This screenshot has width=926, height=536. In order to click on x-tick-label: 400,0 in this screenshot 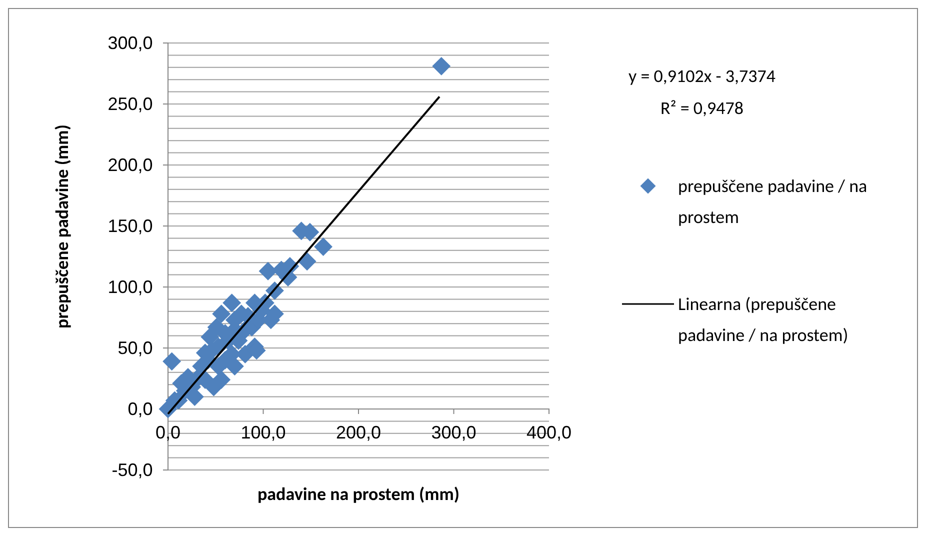, I will do `click(549, 432)`.